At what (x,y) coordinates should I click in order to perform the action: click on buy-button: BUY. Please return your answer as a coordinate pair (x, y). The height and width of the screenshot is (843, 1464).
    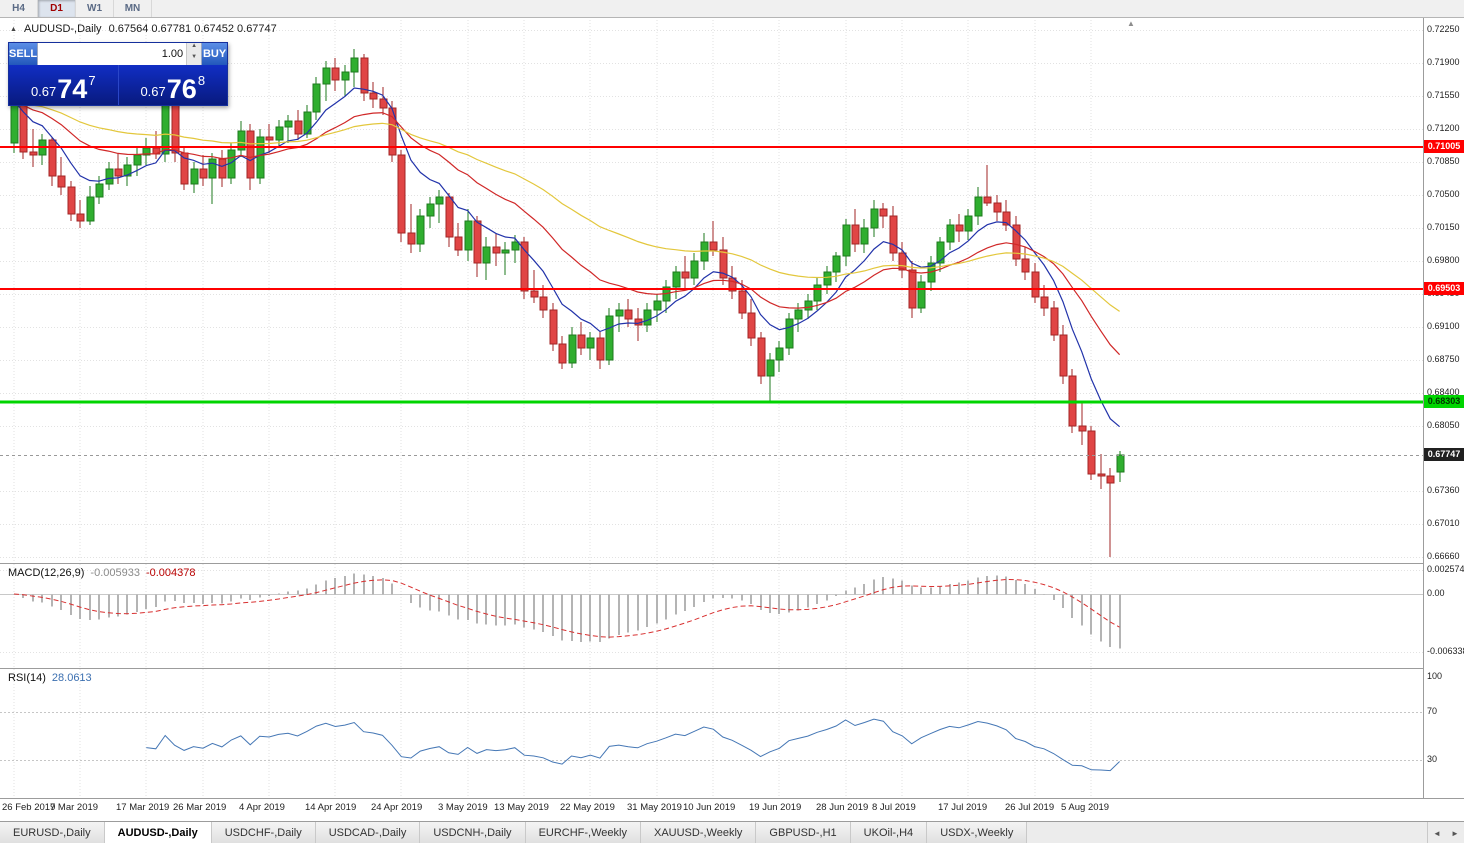
    Looking at the image, I should click on (214, 54).